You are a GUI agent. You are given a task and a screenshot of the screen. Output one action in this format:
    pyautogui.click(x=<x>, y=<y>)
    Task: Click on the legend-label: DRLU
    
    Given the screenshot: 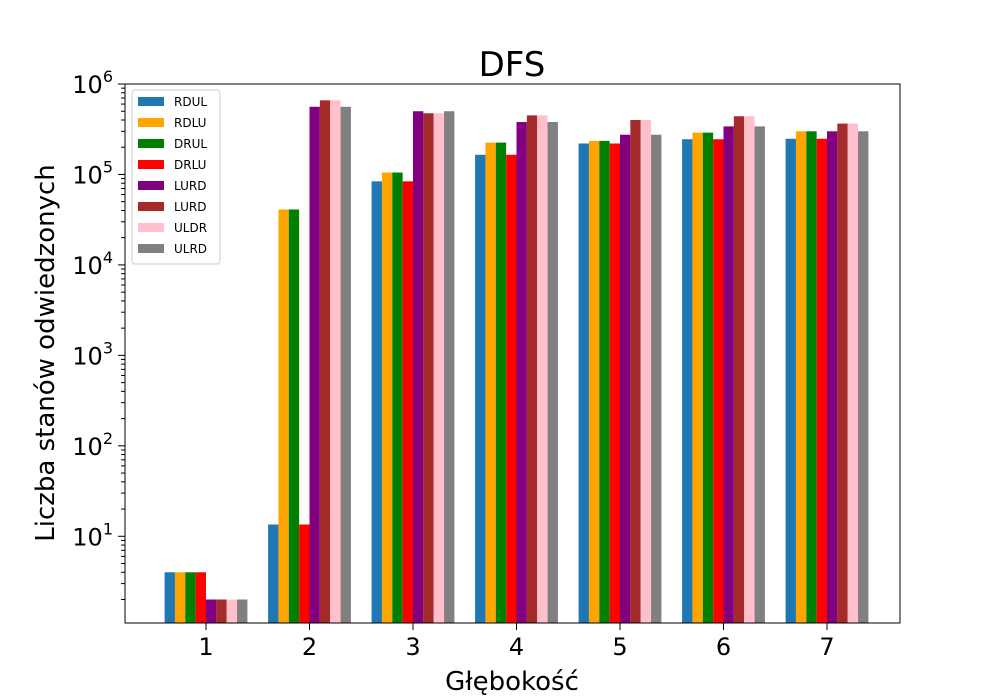 What is the action you would take?
    pyautogui.click(x=190, y=165)
    